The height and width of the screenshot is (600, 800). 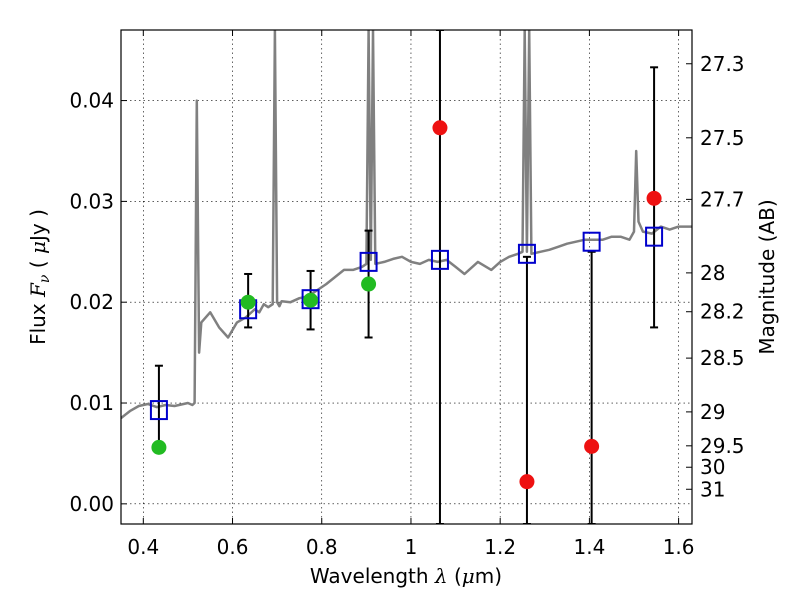 I want to click on y-tick-label: 0.01, so click(x=91, y=403).